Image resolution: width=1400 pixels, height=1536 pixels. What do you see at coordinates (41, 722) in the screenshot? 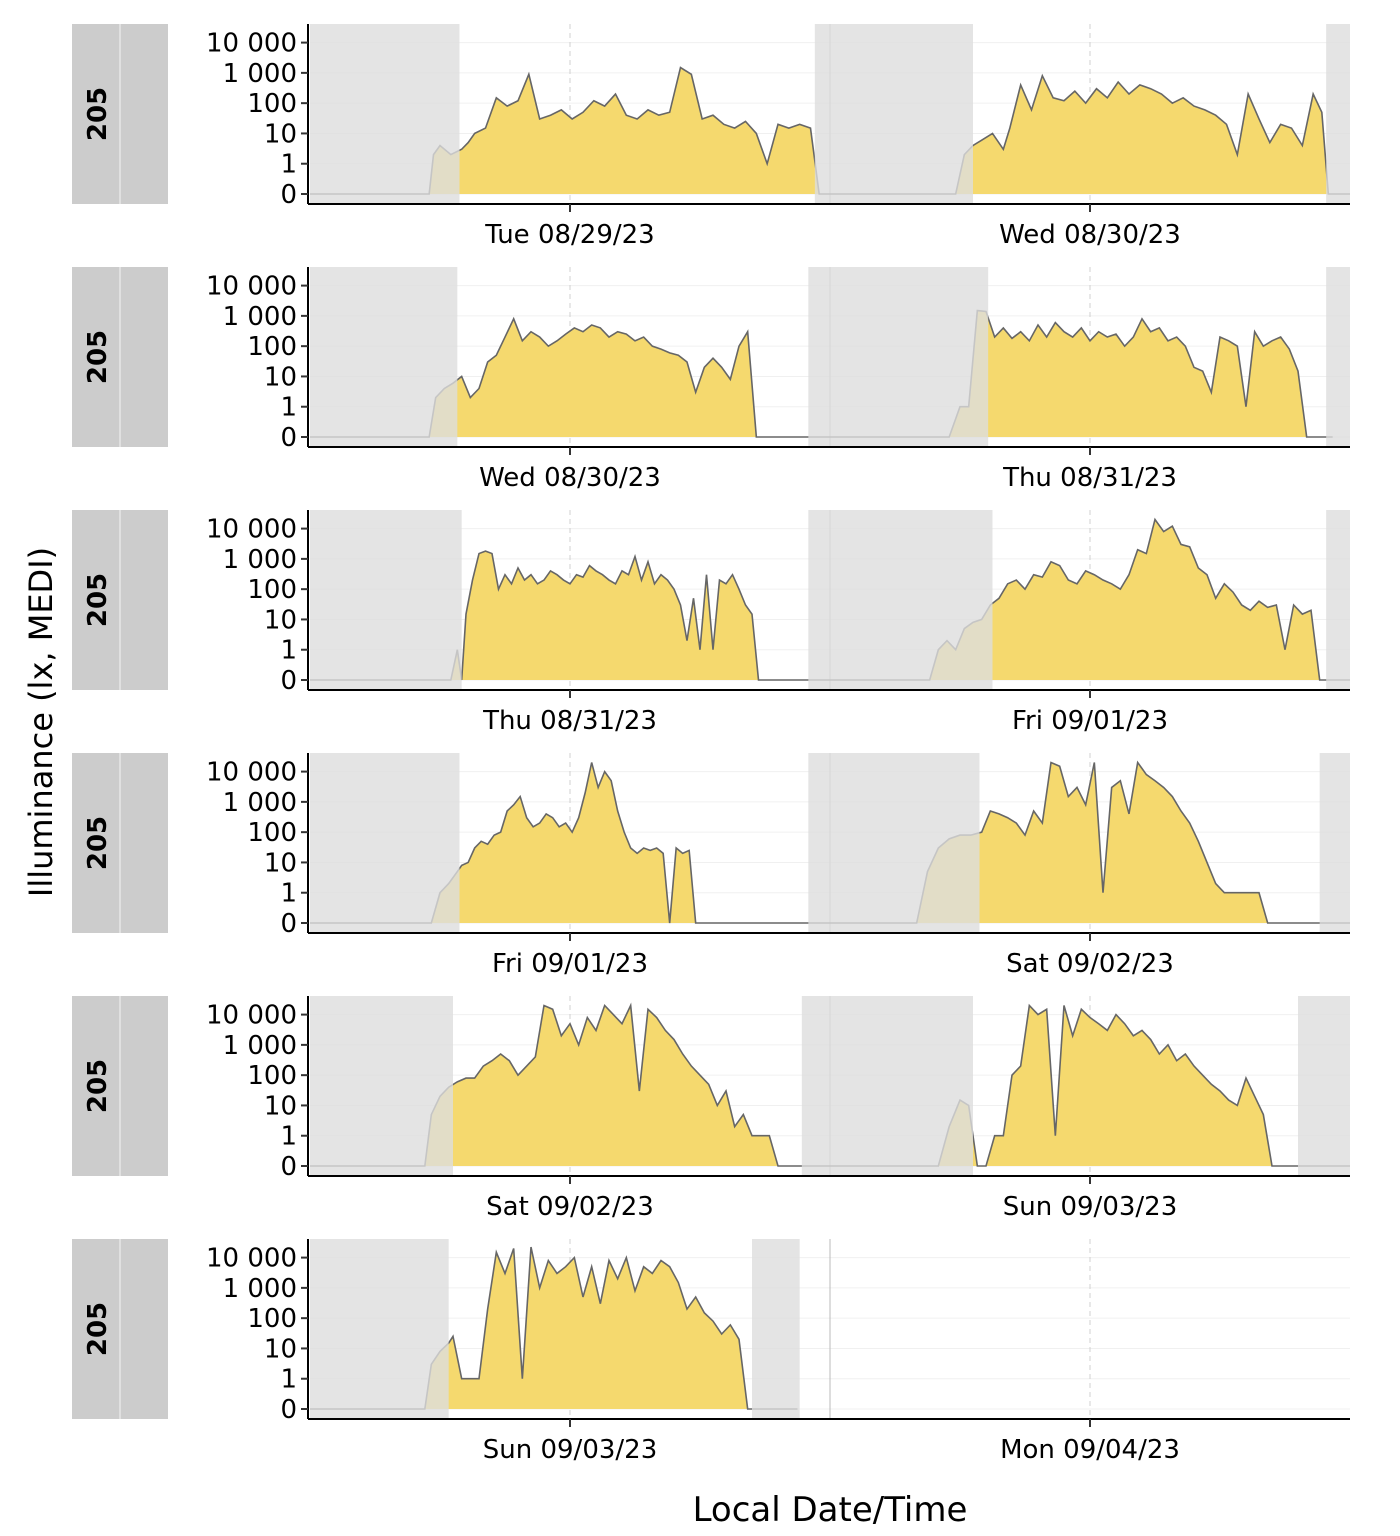
I see `y-axis-label: Illuminance (lx, MEDI)` at bounding box center [41, 722].